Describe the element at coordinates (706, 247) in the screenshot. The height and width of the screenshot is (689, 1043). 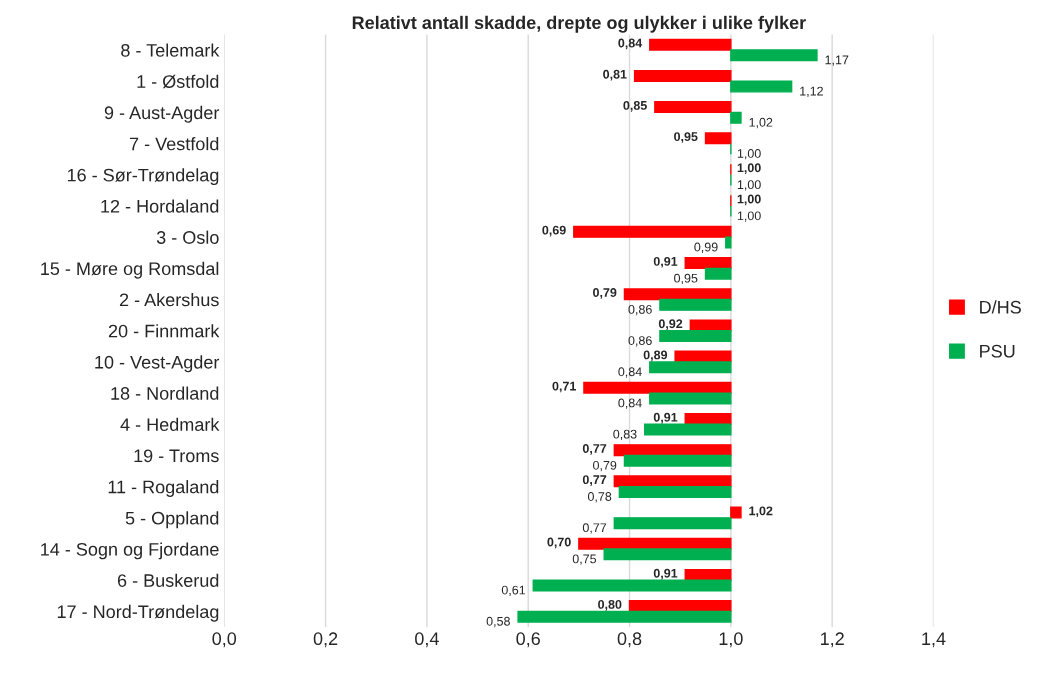
I see `data-label: 0,99` at that location.